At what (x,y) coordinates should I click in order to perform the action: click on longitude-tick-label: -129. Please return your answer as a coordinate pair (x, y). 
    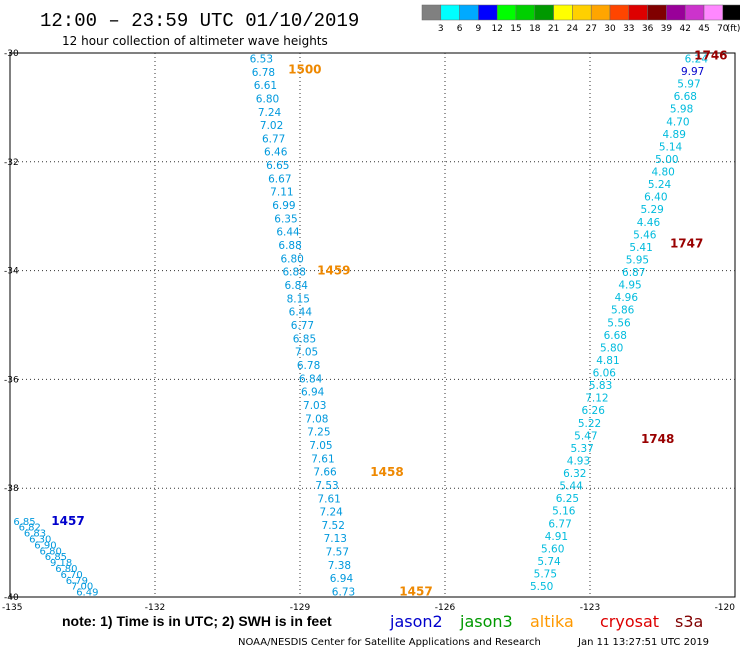
    Looking at the image, I should click on (300, 608).